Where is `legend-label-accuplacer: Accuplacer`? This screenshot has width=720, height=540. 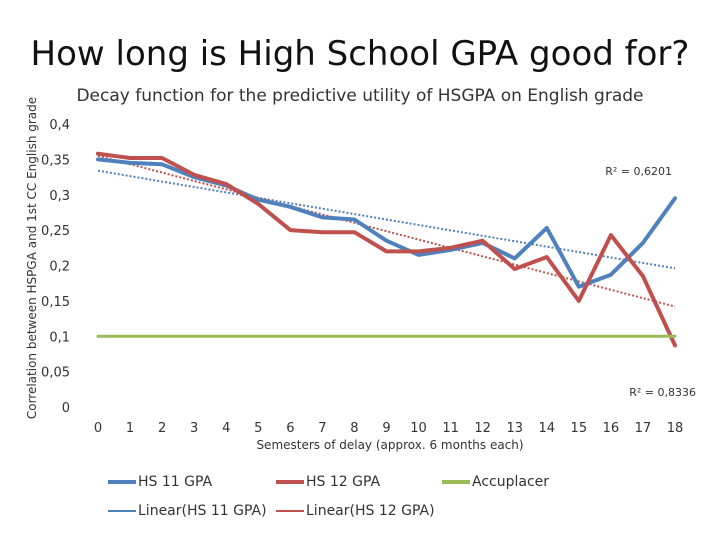
legend-label-accuplacer: Accuplacer is located at coordinates (511, 482).